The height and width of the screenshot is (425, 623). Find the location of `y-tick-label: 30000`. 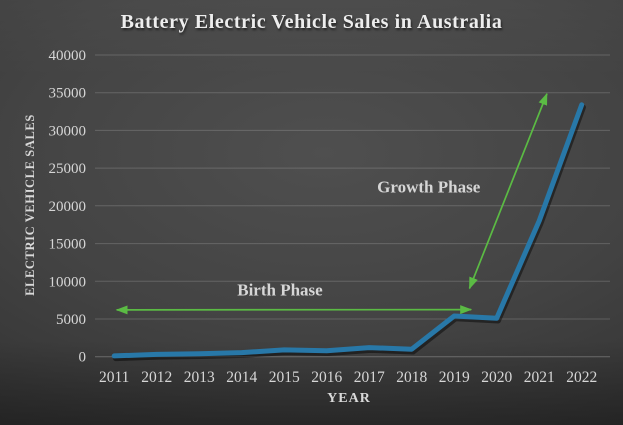

y-tick-label: 30000 is located at coordinates (68, 131).